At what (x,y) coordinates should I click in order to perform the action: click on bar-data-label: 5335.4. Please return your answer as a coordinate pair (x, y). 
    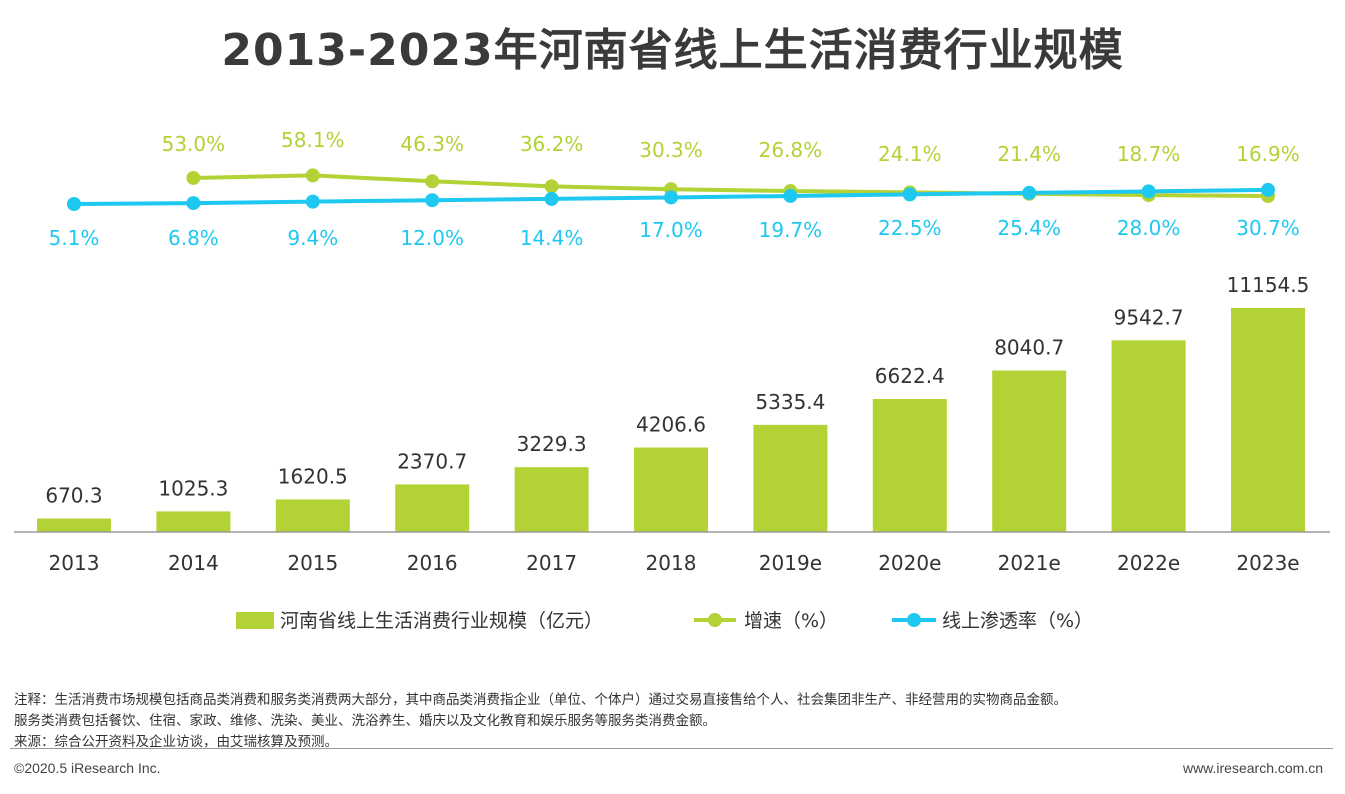
    Looking at the image, I should click on (790, 402).